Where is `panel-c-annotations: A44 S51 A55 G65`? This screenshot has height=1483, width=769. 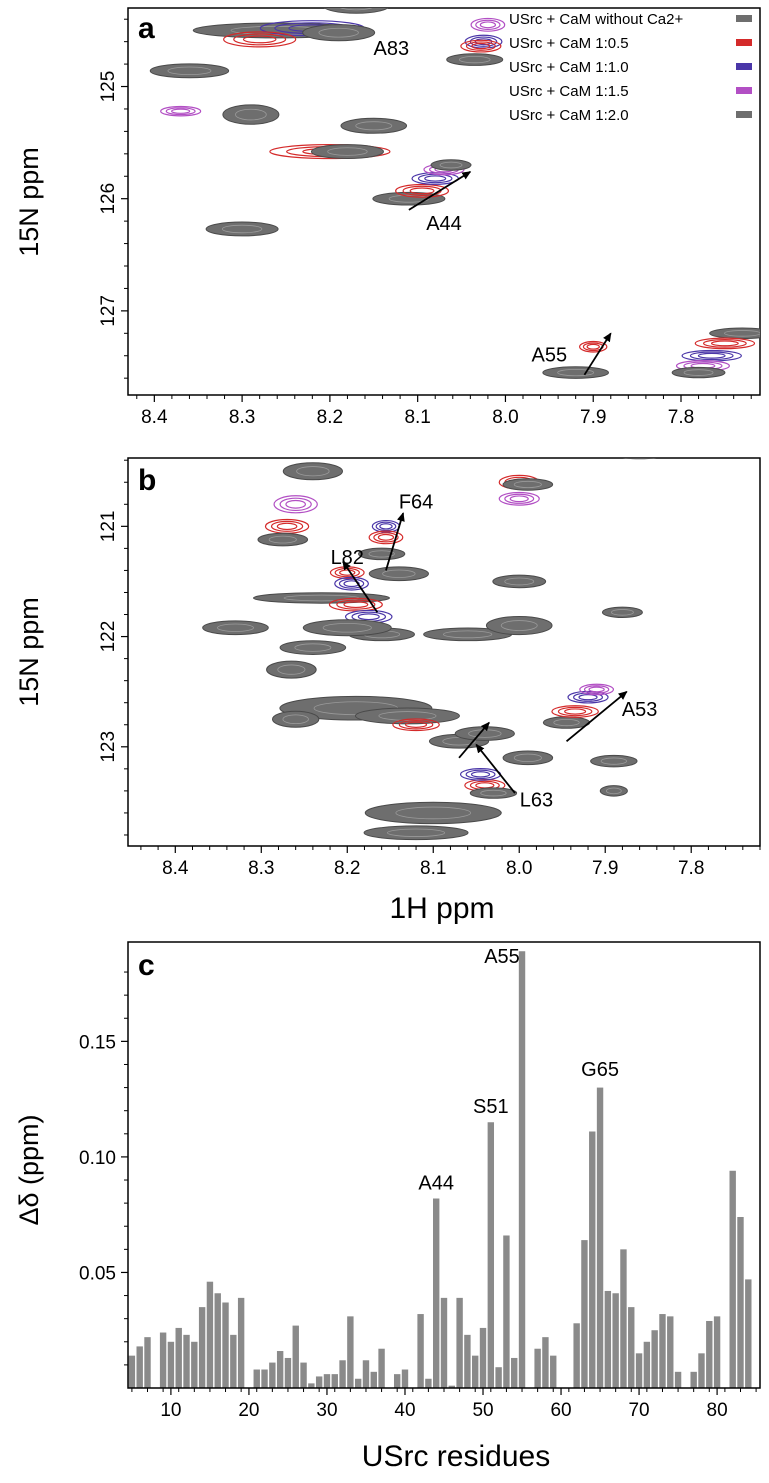 panel-c-annotations: A44 S51 A55 G65 is located at coordinates (518, 1070).